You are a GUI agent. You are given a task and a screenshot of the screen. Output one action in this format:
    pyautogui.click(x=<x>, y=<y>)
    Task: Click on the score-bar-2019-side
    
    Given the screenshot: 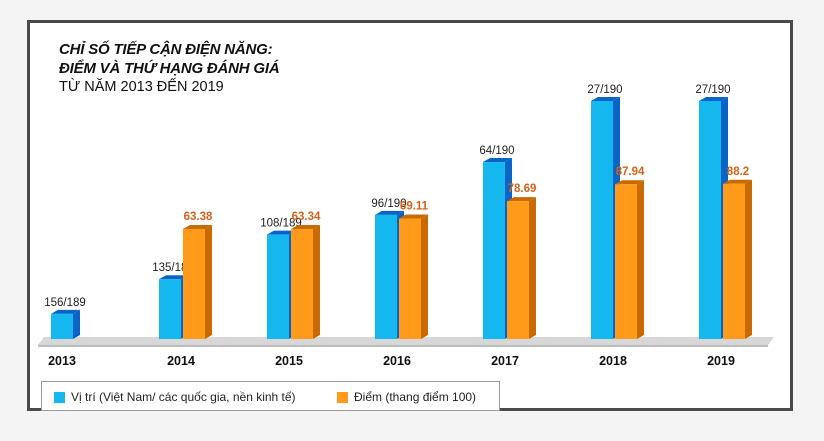 What is the action you would take?
    pyautogui.click(x=748, y=259)
    